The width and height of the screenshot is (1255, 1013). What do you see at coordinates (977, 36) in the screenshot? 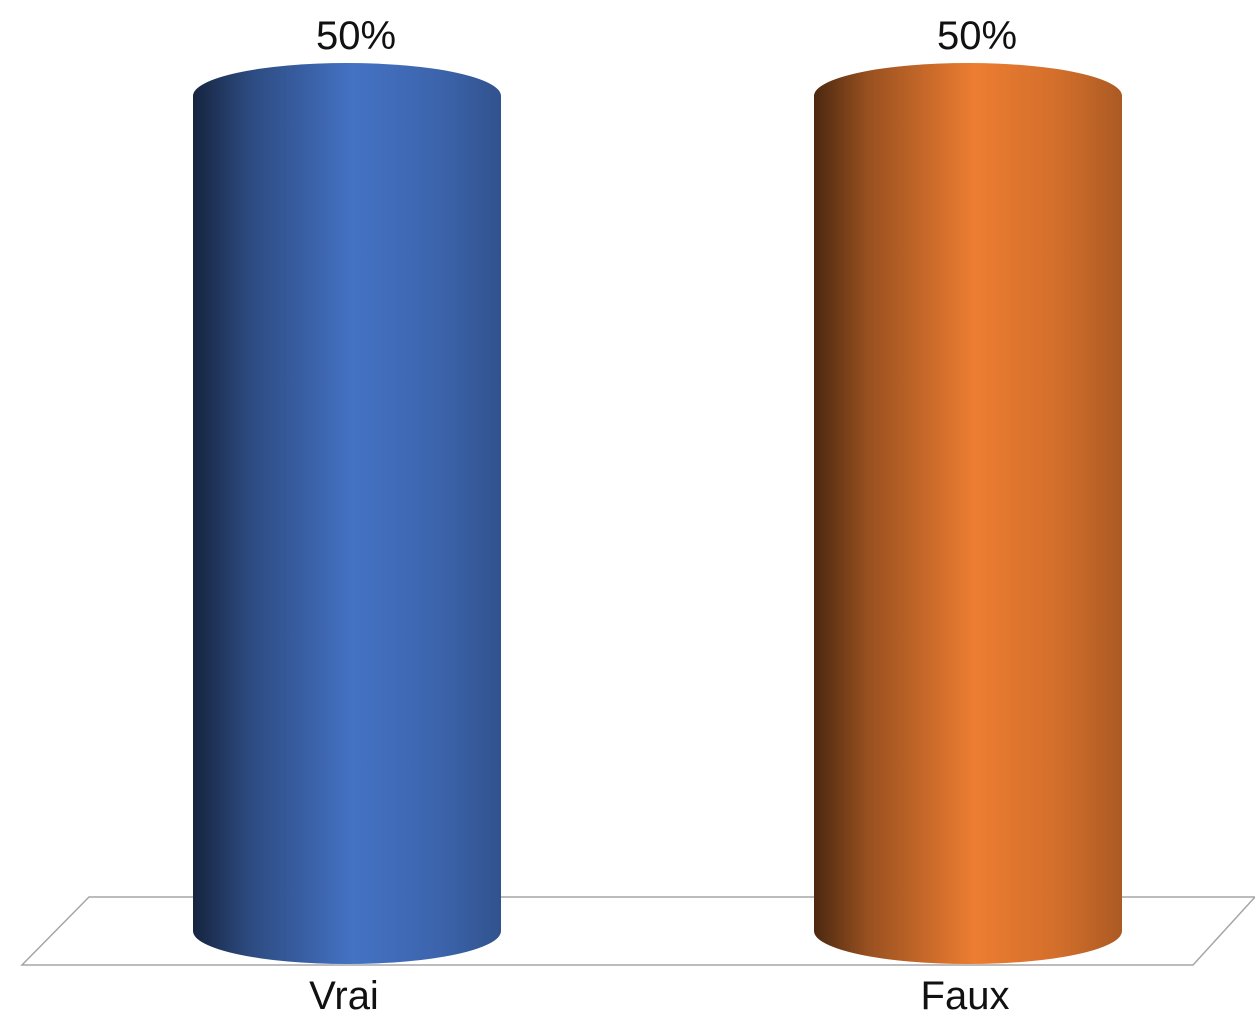
I see `data-label-faux: 50%` at bounding box center [977, 36].